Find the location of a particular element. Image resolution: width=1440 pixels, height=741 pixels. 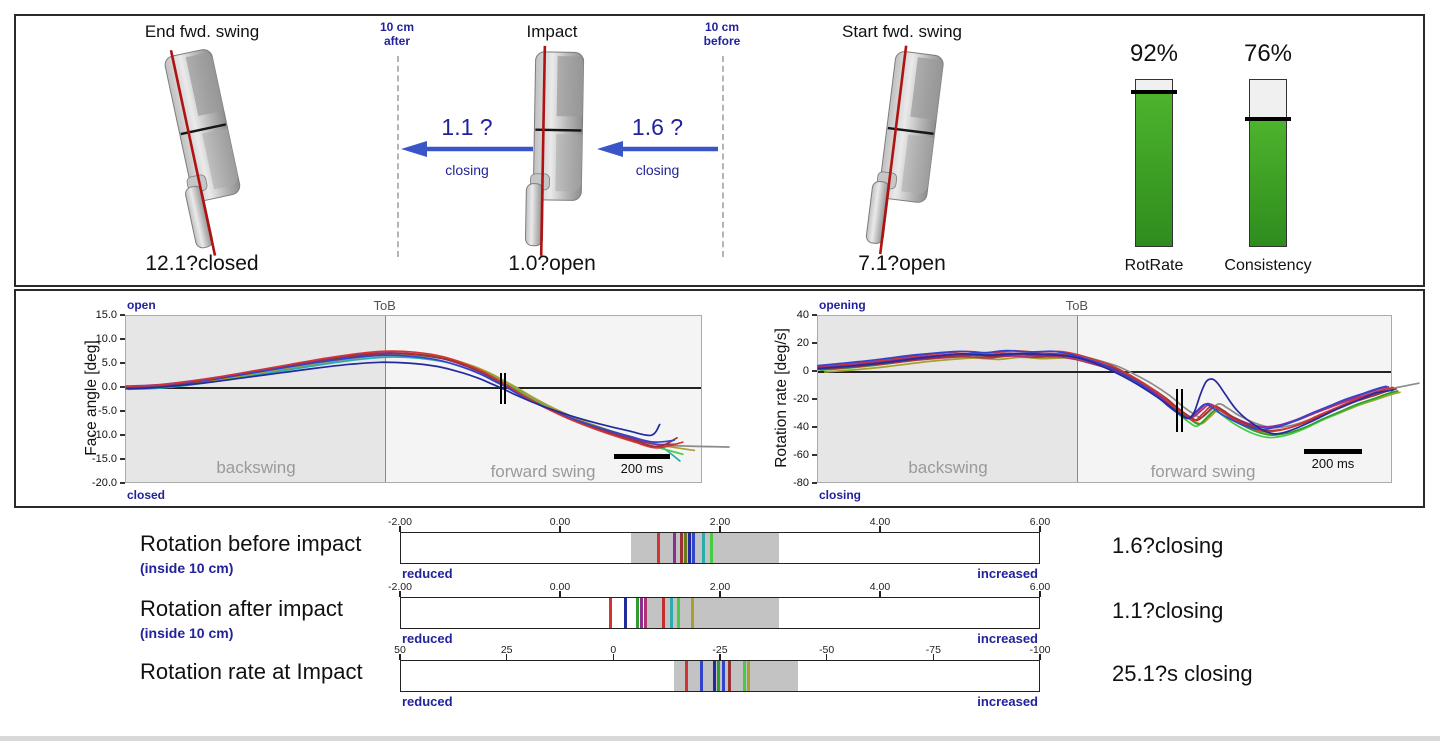

rotation-scale-bar is located at coordinates (720, 613).